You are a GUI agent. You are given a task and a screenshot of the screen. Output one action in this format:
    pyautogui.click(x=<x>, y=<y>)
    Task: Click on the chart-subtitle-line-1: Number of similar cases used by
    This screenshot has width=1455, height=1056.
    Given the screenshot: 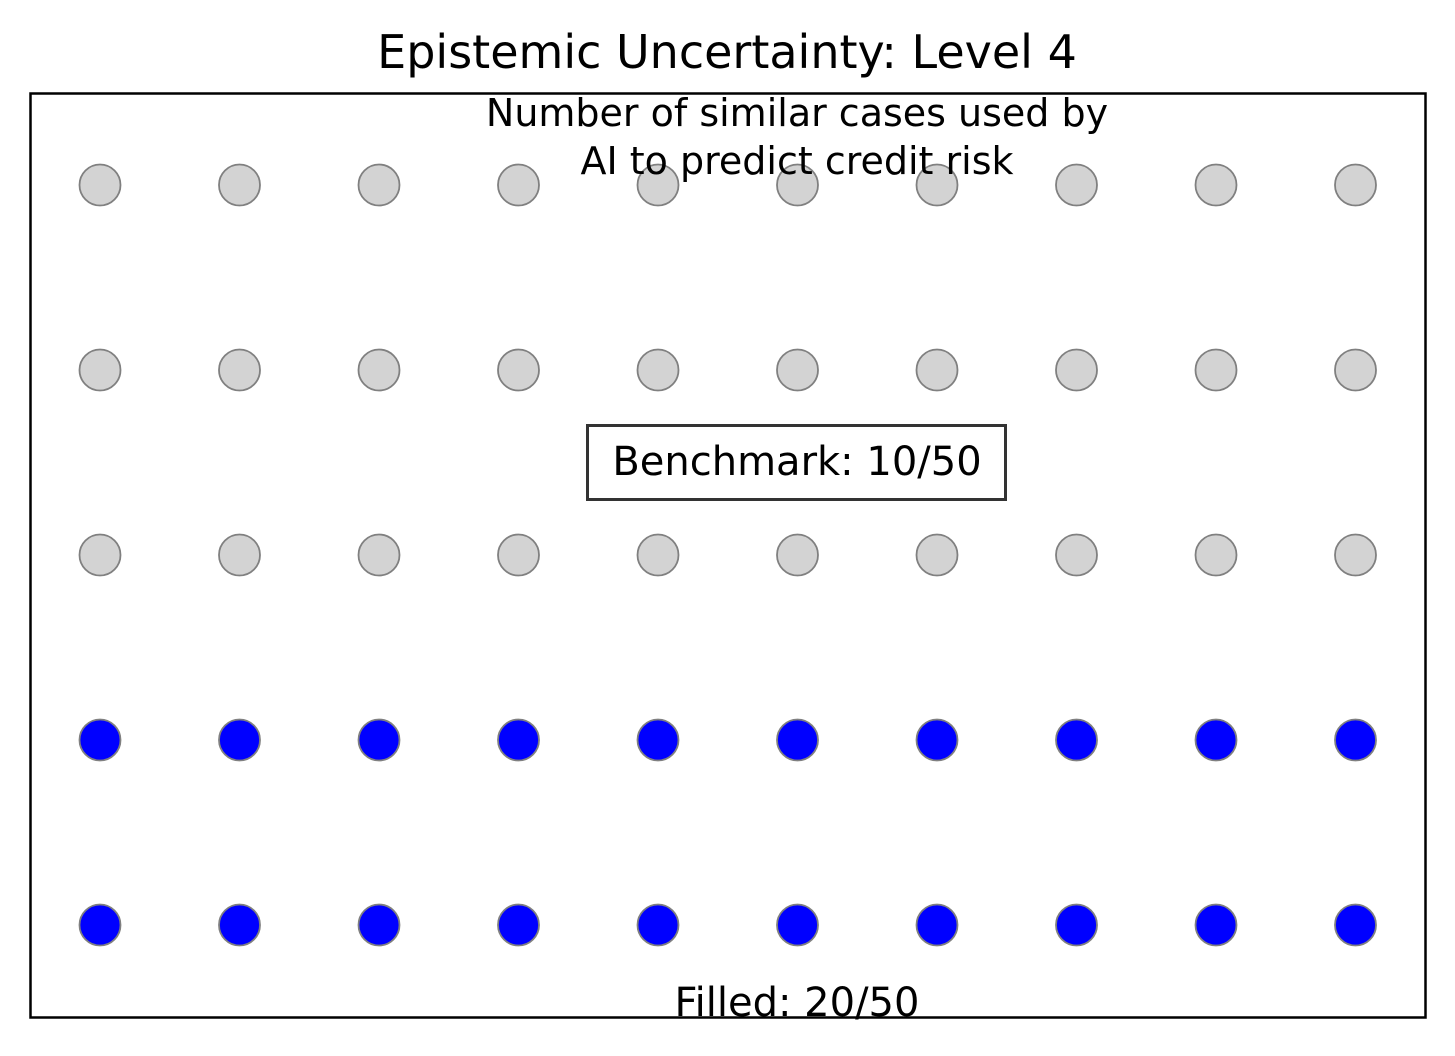 What is the action you would take?
    pyautogui.click(x=797, y=113)
    